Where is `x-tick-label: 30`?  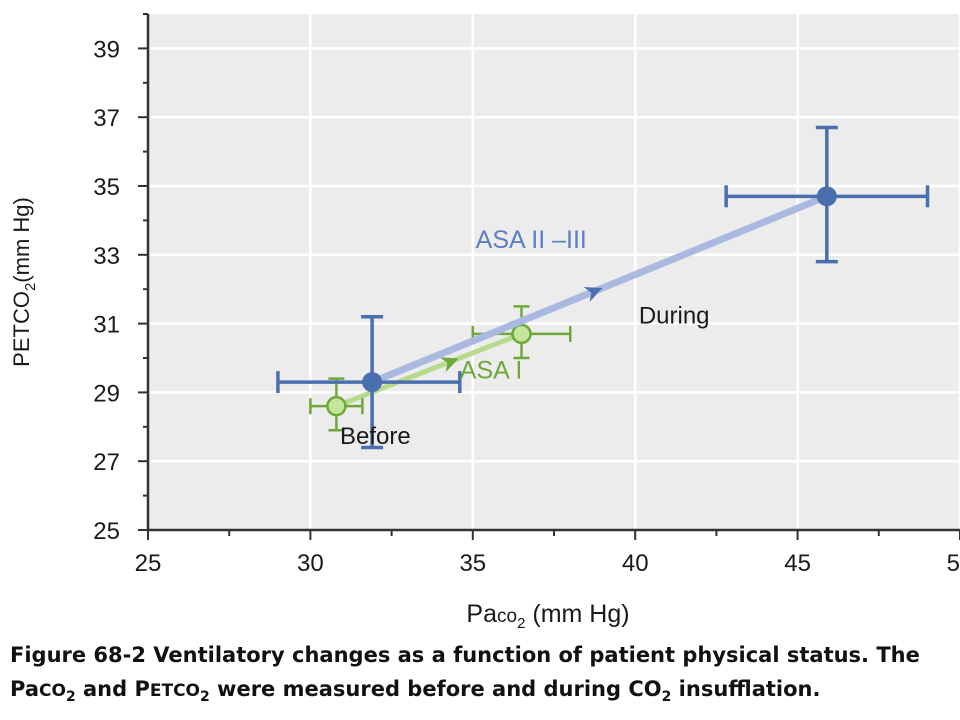
x-tick-label: 30 is located at coordinates (310, 563).